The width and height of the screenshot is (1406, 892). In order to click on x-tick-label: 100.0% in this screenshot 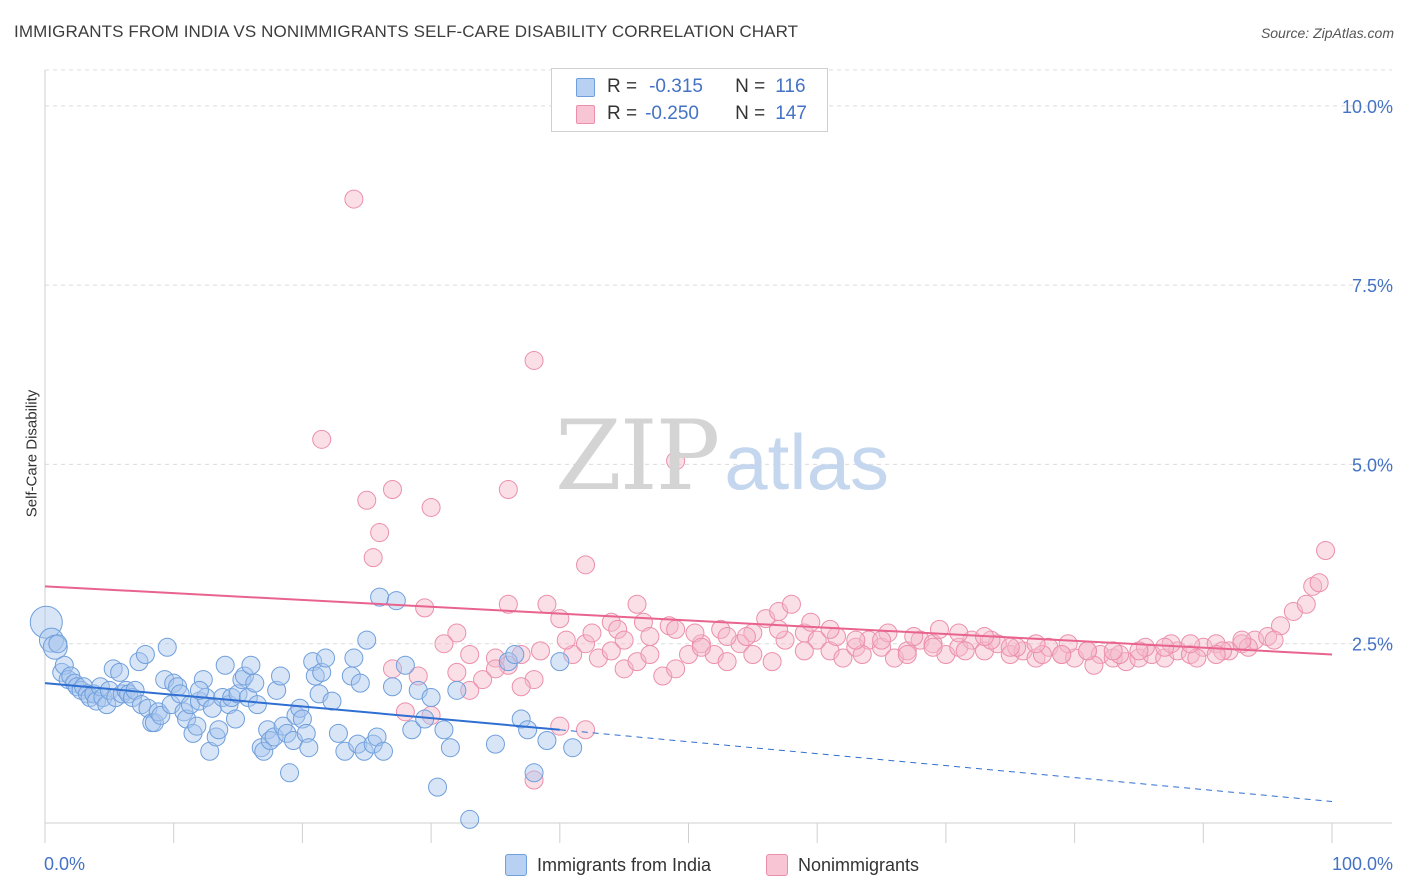, I will do `click(1362, 864)`.